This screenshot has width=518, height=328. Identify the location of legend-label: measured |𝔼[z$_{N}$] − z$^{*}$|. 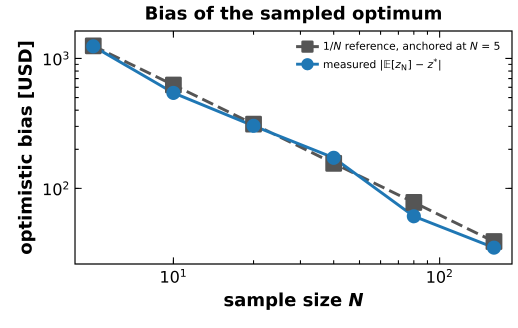
(382, 64).